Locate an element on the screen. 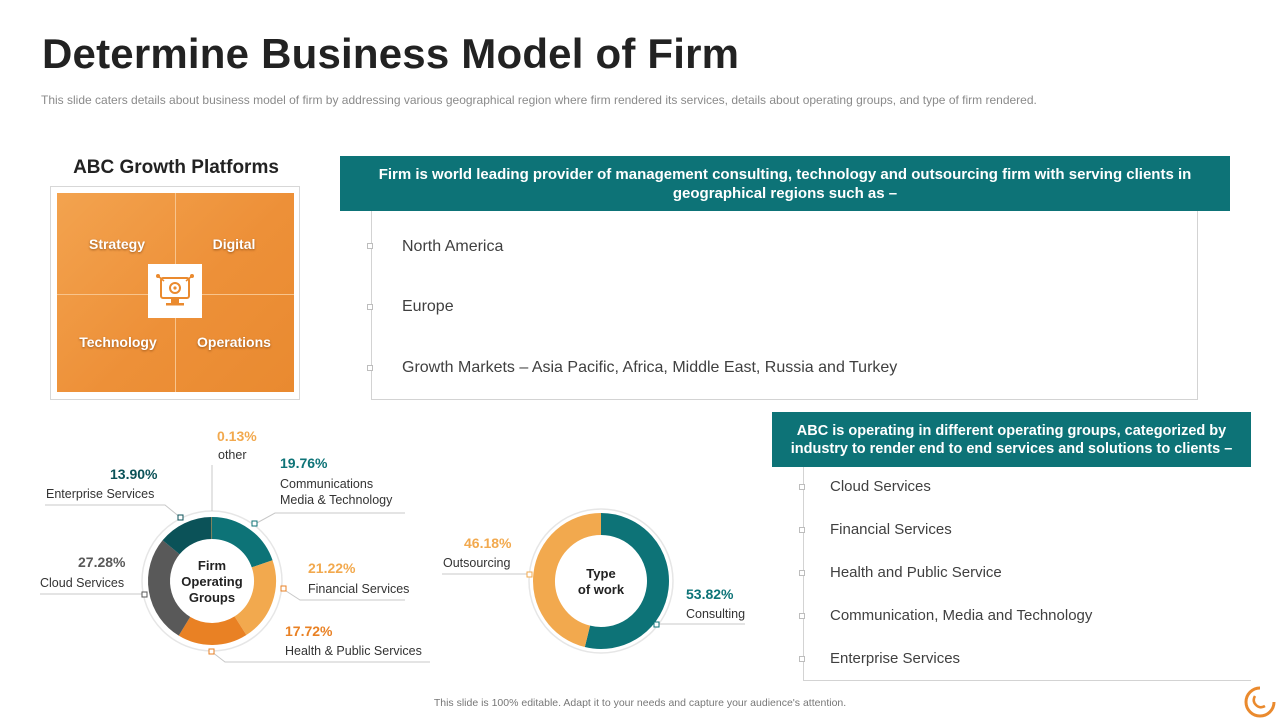 The image size is (1280, 720). digital-strategy-icon is located at coordinates (175, 291).